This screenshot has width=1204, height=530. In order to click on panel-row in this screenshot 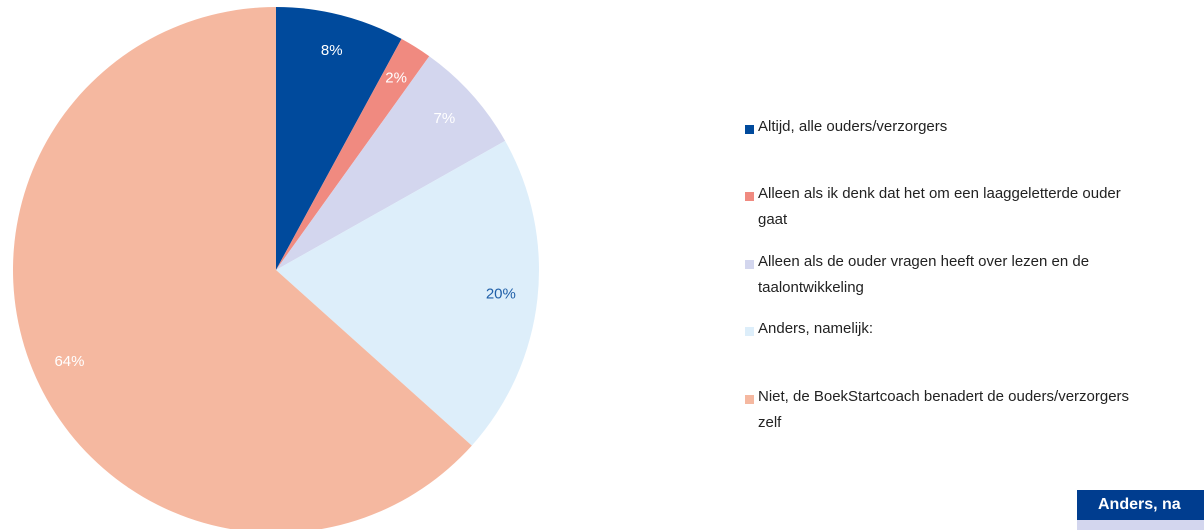, I will do `click(1140, 525)`.